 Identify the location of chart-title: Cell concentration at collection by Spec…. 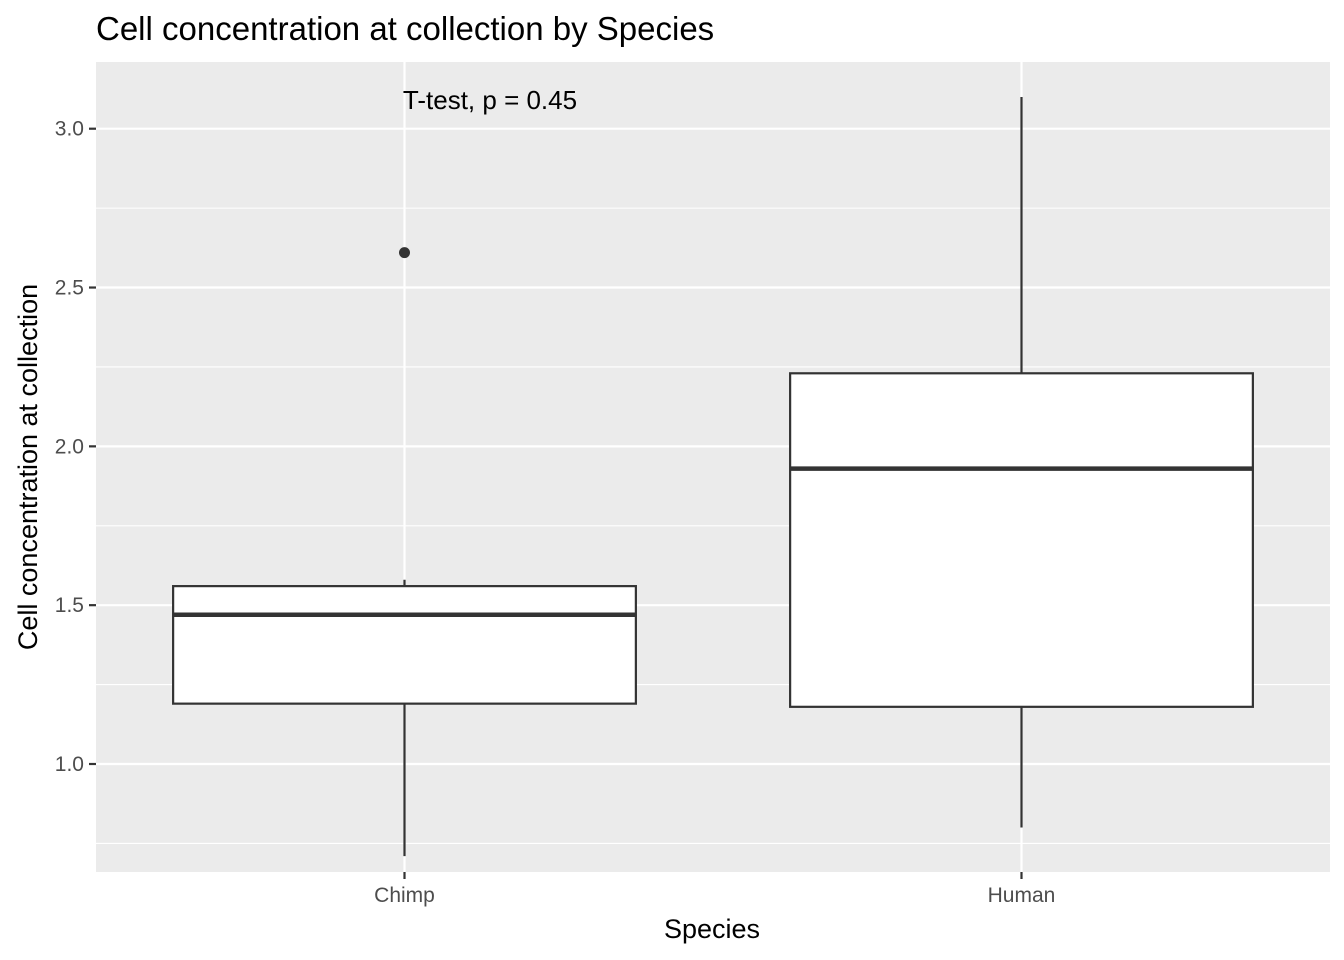
(405, 28).